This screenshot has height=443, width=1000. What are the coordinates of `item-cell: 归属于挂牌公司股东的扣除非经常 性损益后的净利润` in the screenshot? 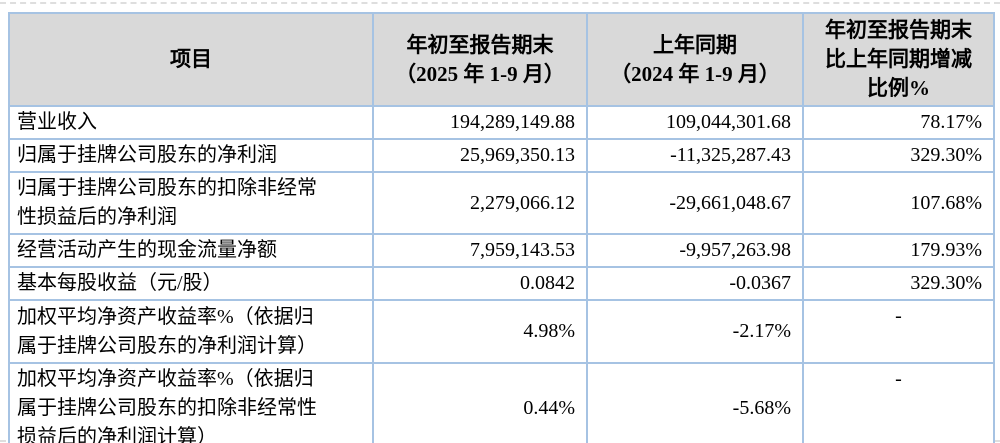 It's located at (191, 203).